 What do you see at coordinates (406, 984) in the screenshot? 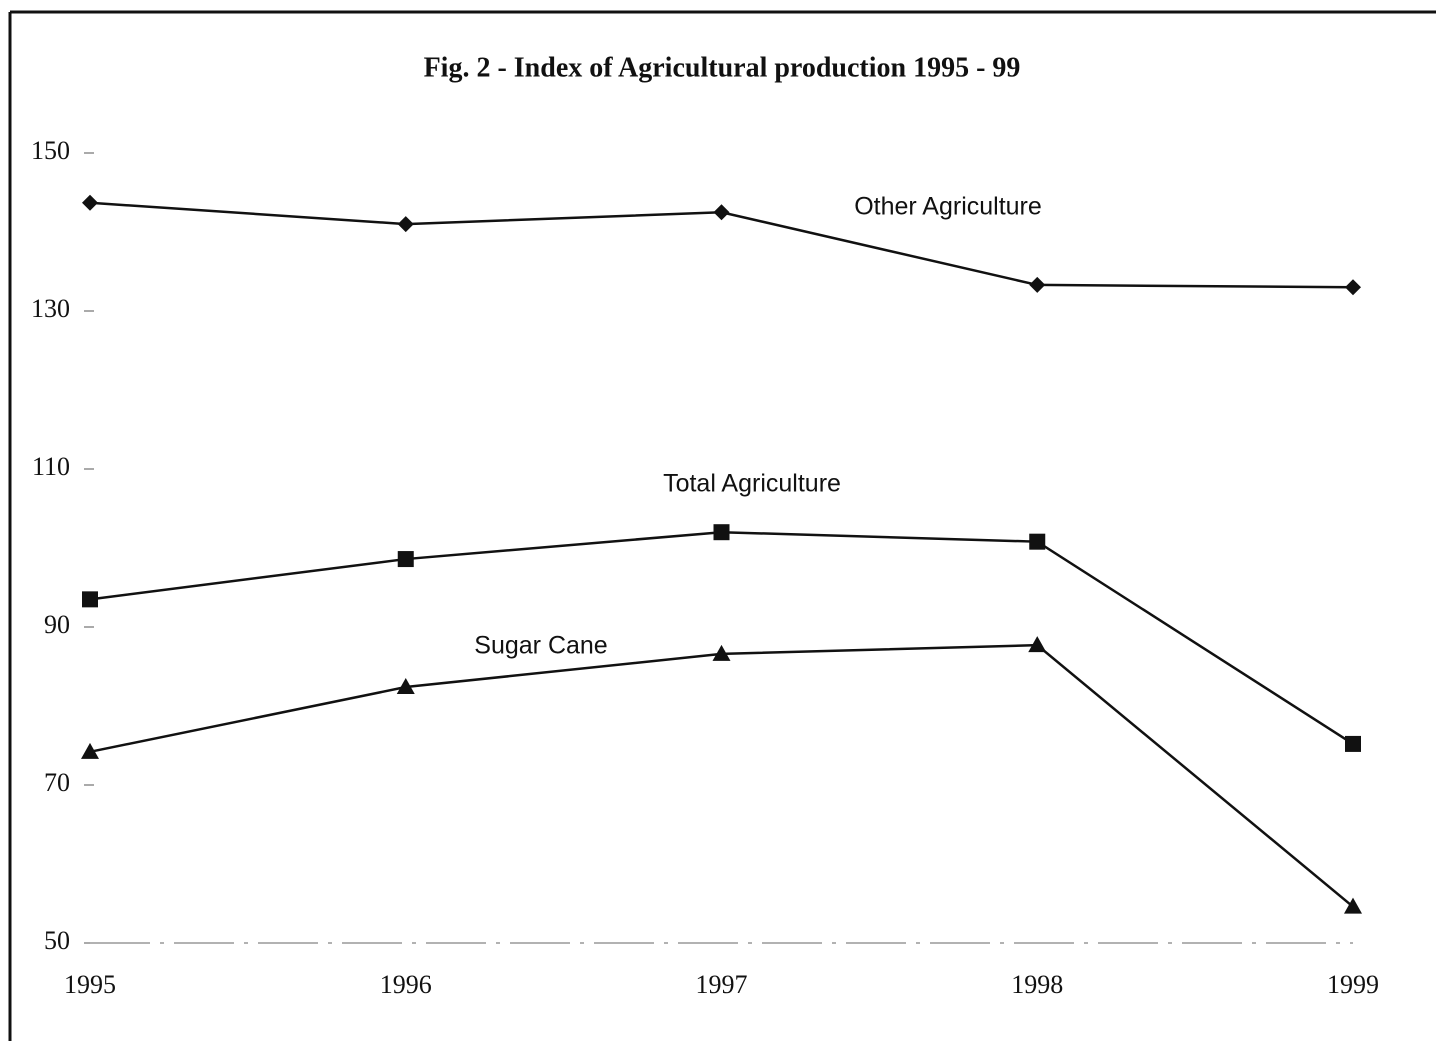
I see `x-tick-label: 1996` at bounding box center [406, 984].